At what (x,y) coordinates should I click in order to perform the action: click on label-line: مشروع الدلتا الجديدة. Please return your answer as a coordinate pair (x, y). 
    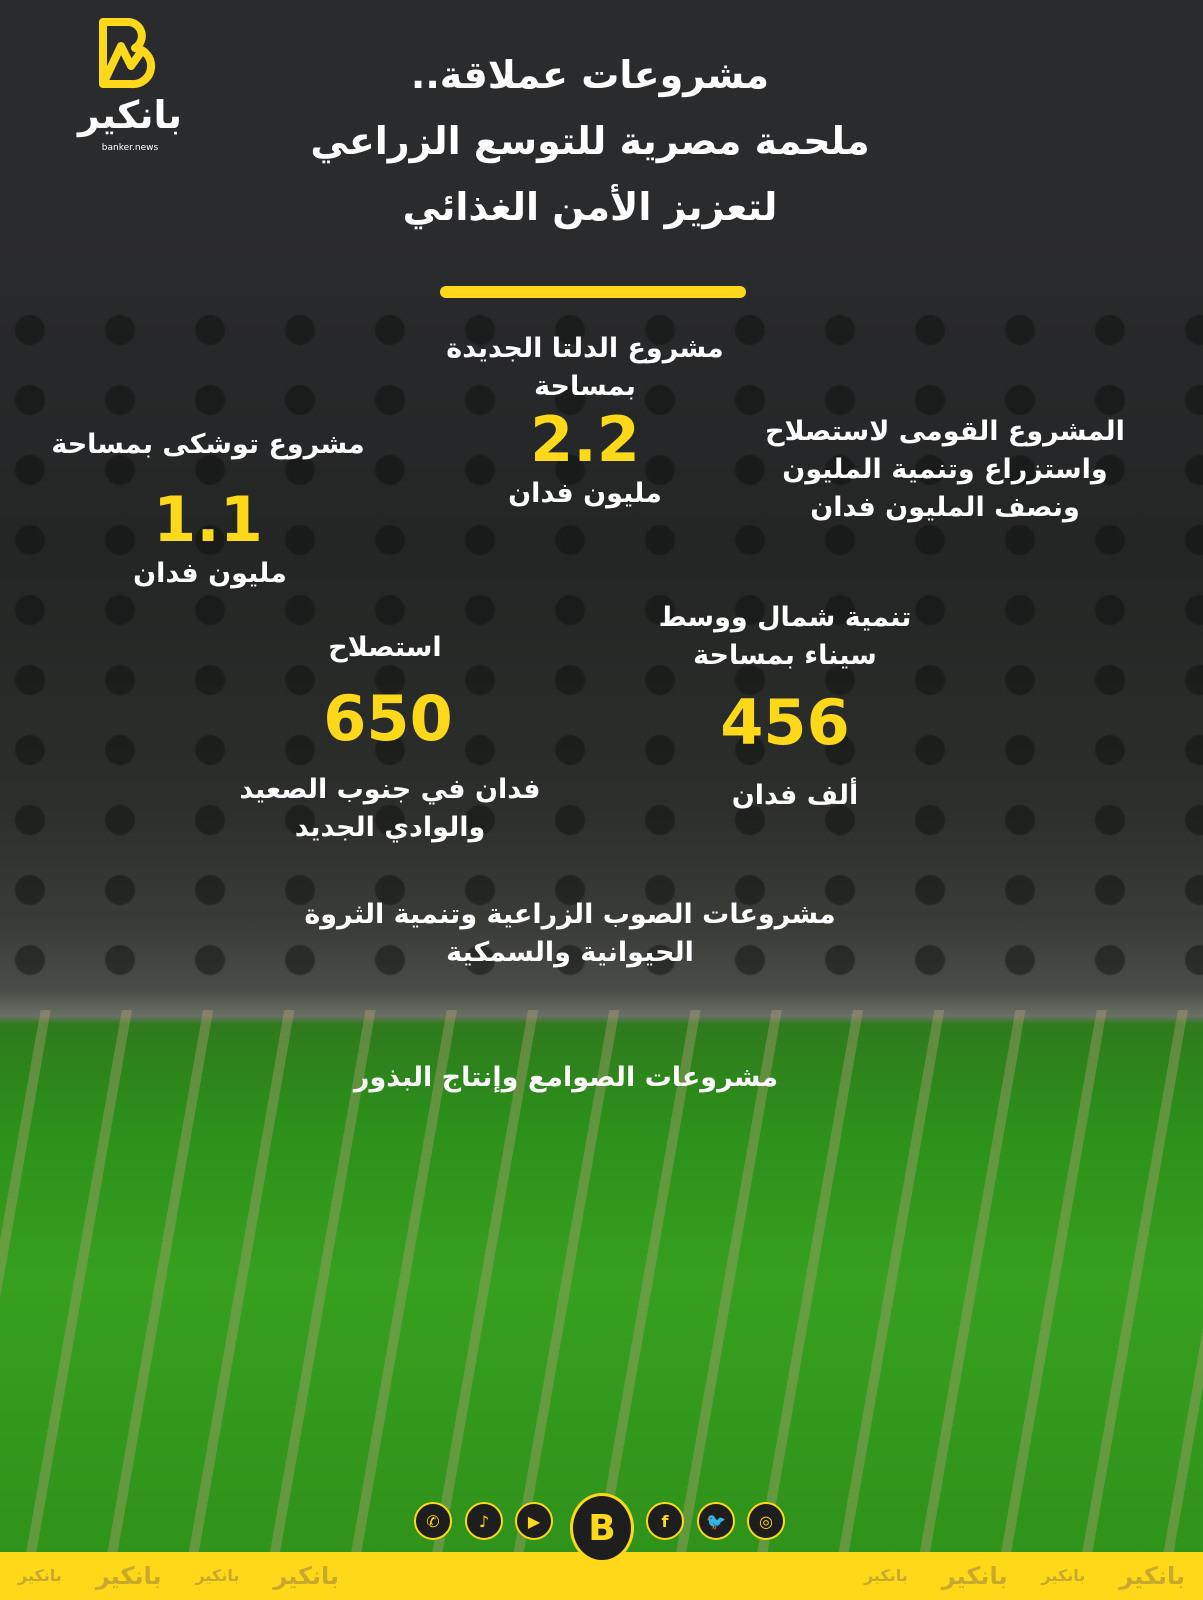
    Looking at the image, I should click on (585, 348).